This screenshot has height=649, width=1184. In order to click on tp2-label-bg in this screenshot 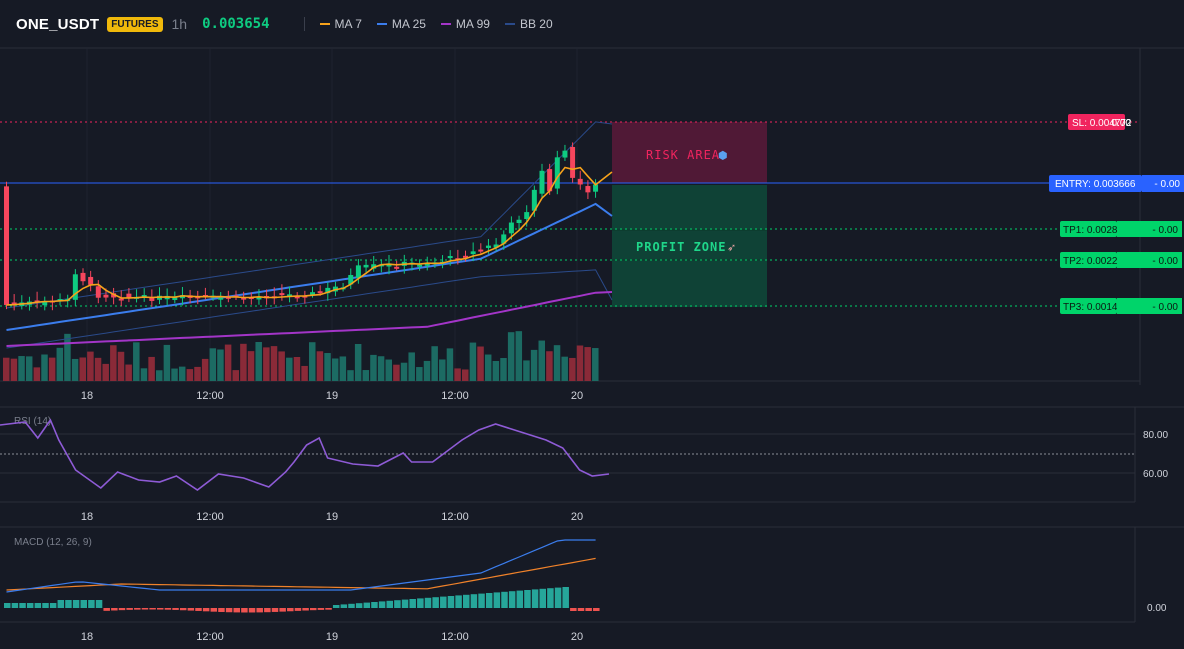, I will do `click(1088, 260)`.